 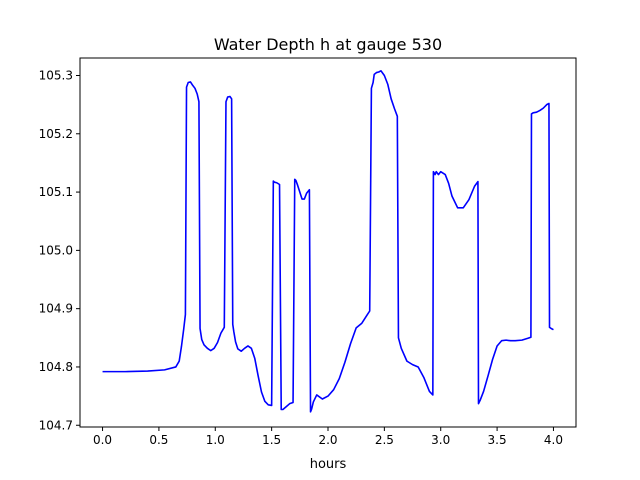 I want to click on x-tick-label: 0.5, so click(x=158, y=440).